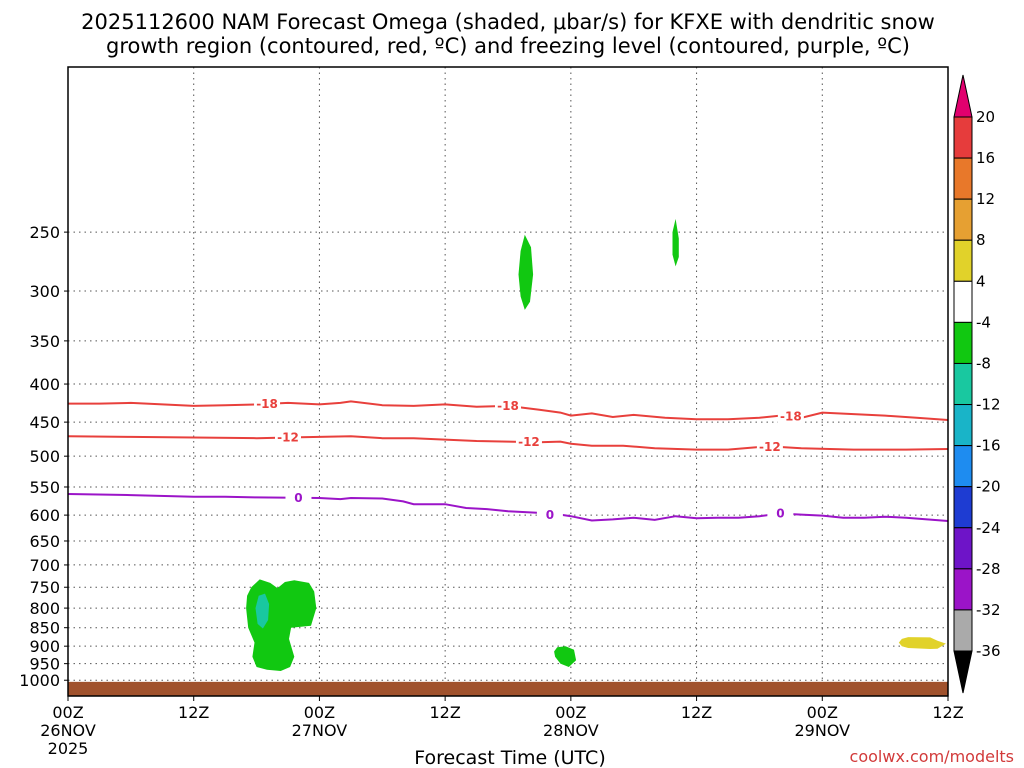 The height and width of the screenshot is (768, 1024). I want to click on y-tick-label: 1000, so click(39, 680).